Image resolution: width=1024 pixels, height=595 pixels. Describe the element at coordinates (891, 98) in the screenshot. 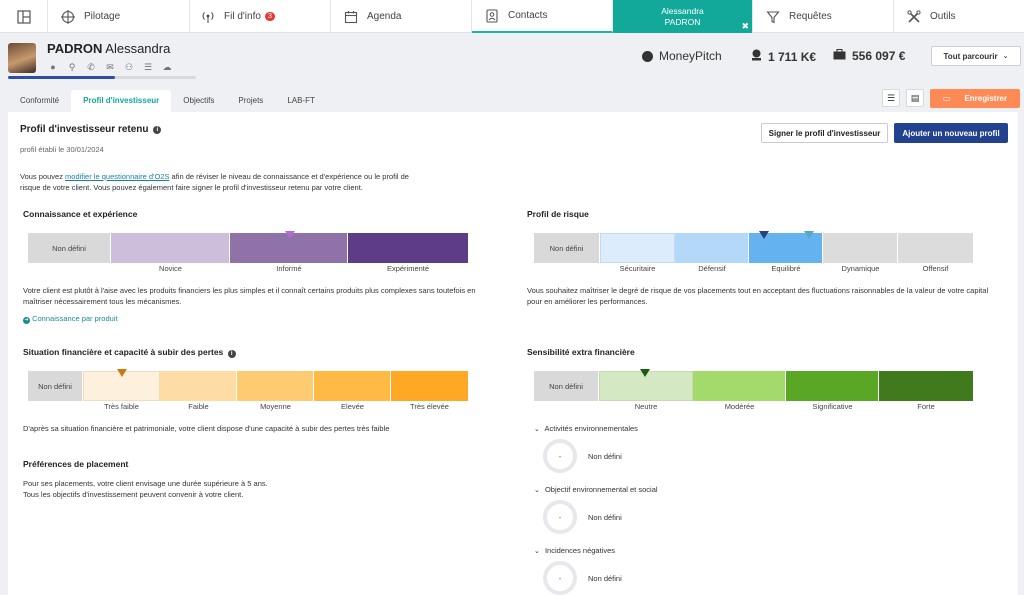

I see `list-view-button: ☰` at that location.